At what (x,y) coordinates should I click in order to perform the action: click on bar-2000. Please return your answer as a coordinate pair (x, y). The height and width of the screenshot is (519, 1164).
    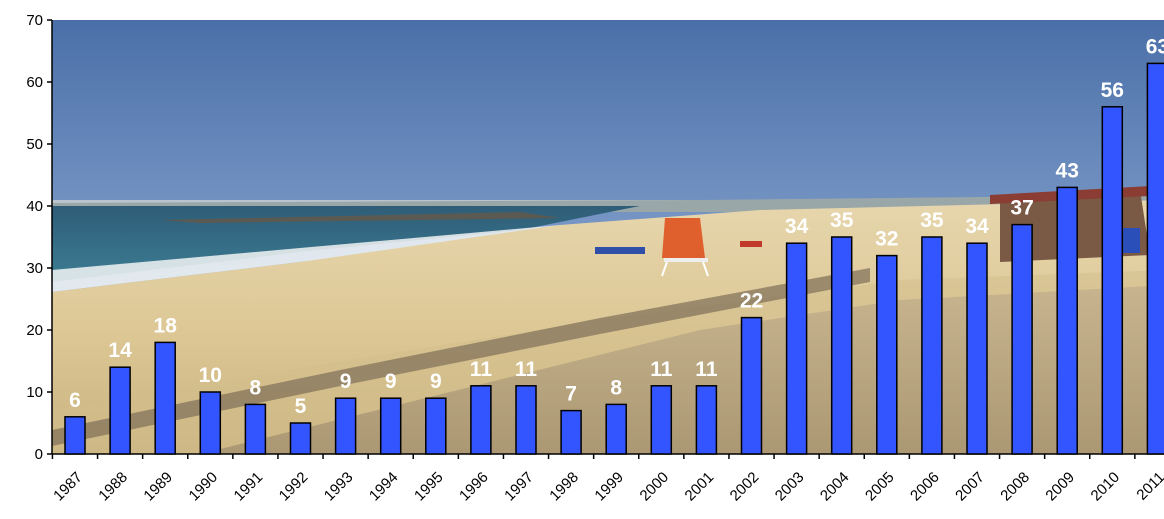
    Looking at the image, I should click on (661, 420).